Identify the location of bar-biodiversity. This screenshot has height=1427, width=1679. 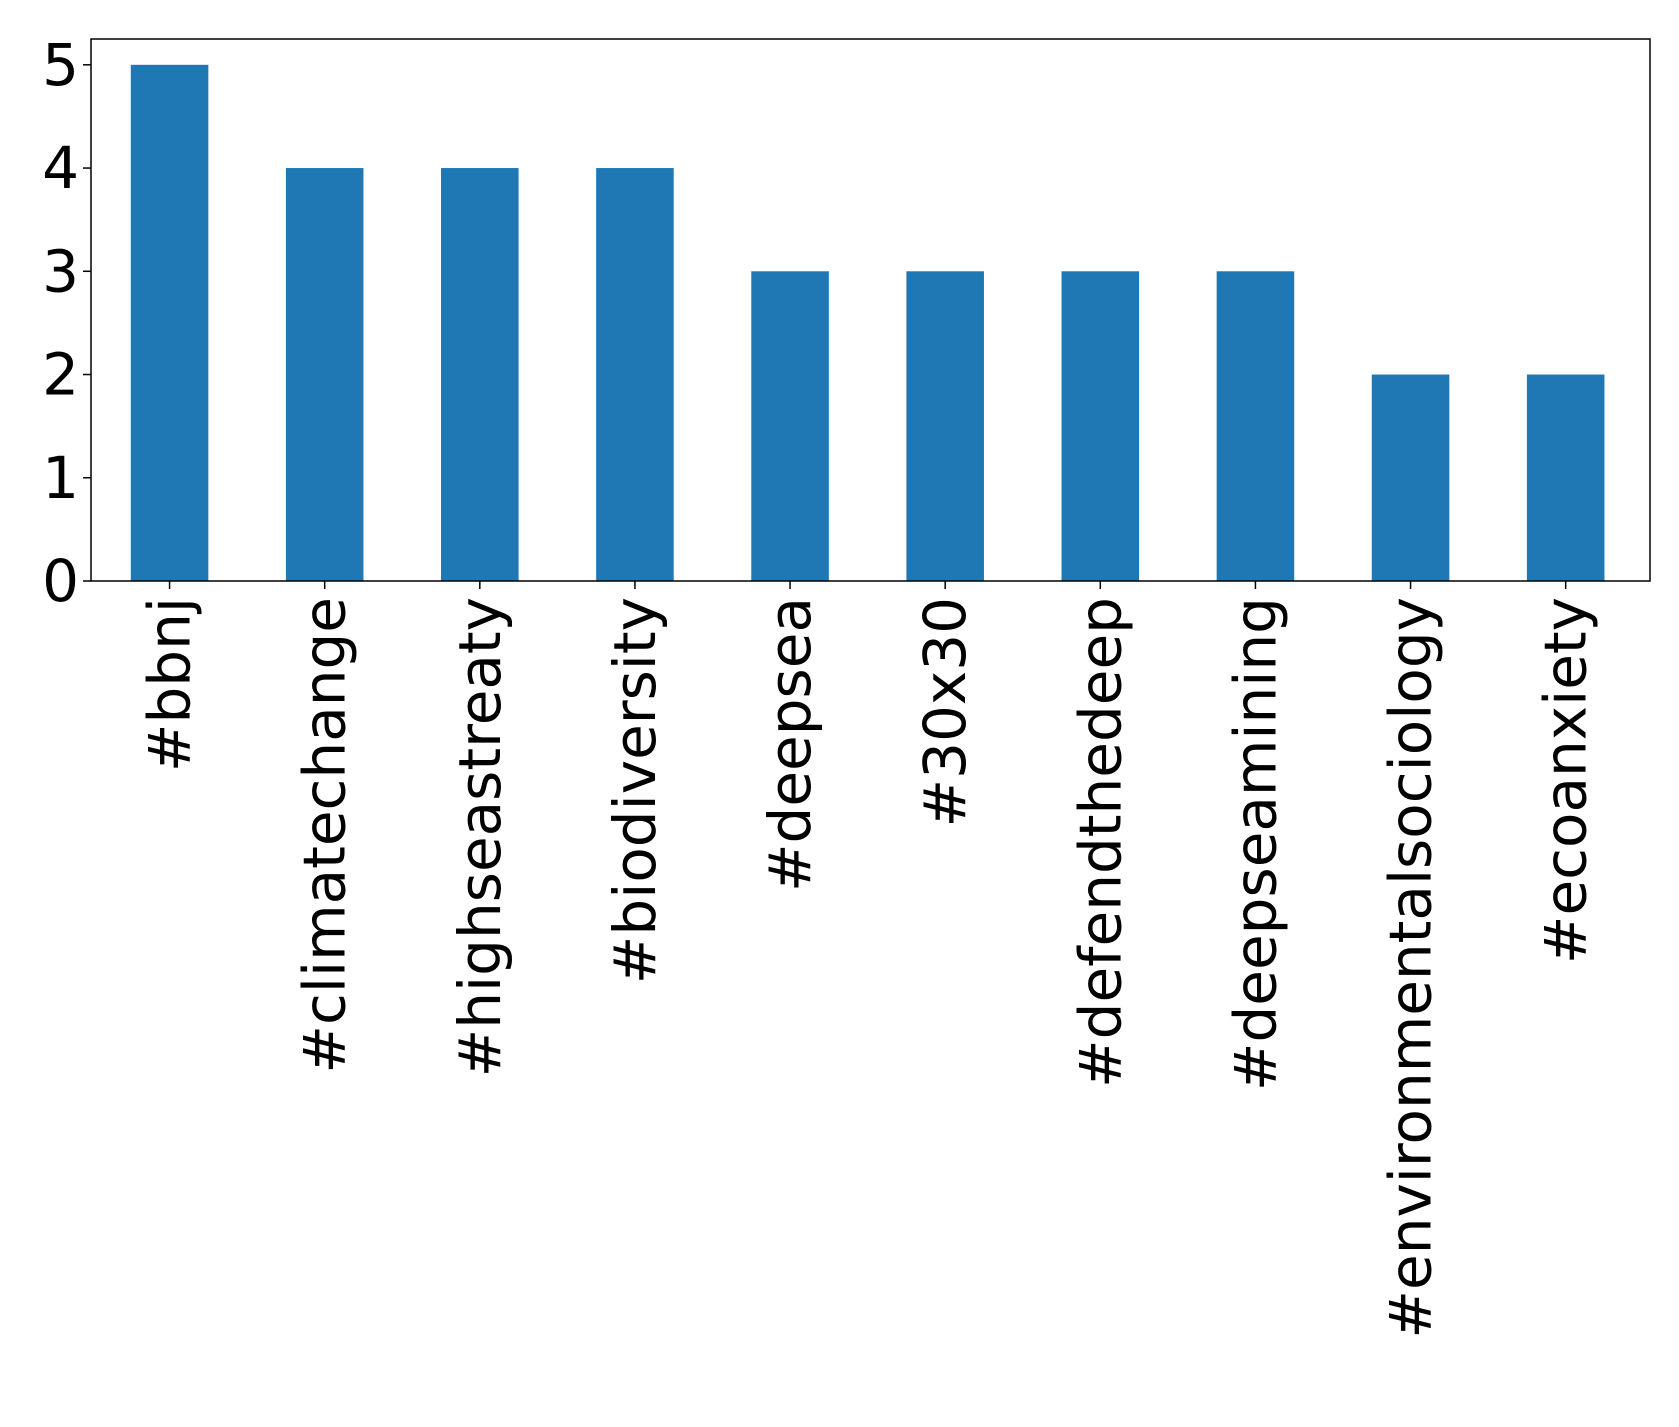
(635, 375).